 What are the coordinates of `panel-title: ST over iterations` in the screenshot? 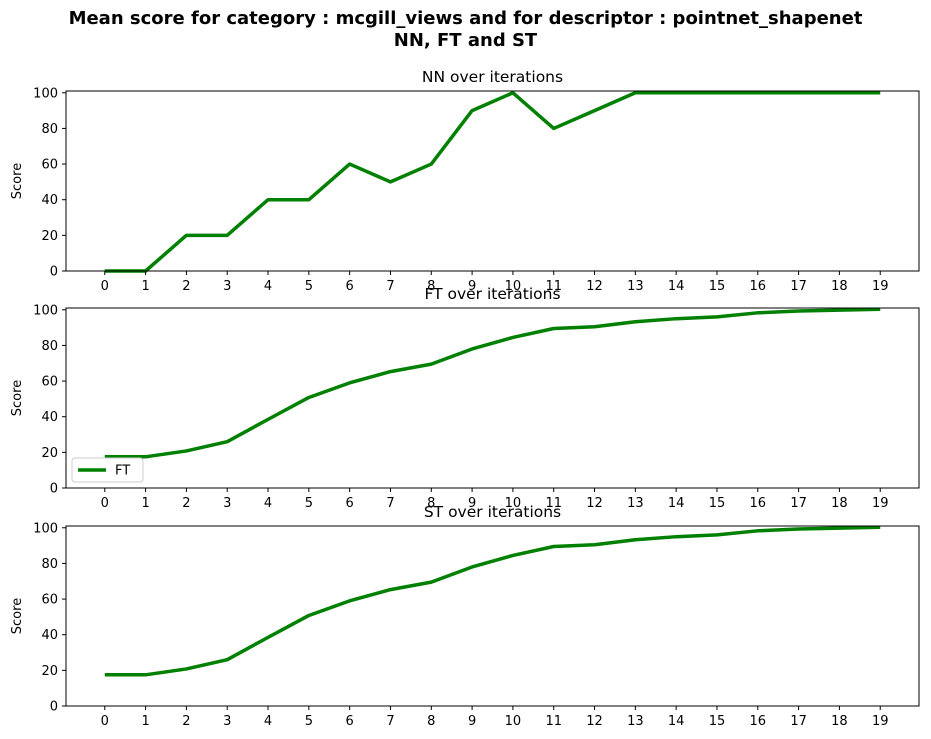 It's located at (492, 512).